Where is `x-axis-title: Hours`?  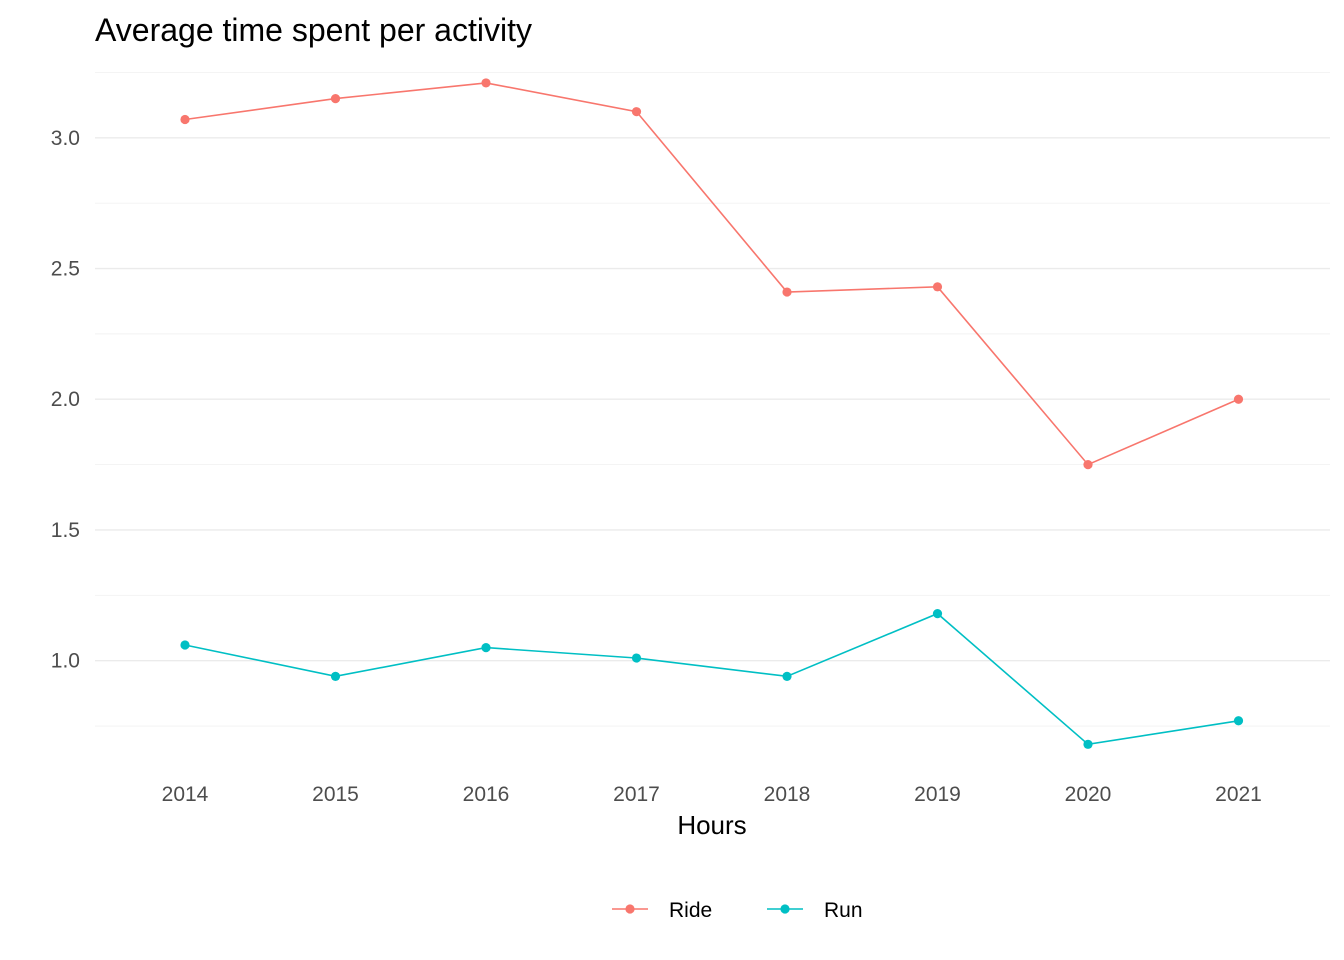 x-axis-title: Hours is located at coordinates (711, 825).